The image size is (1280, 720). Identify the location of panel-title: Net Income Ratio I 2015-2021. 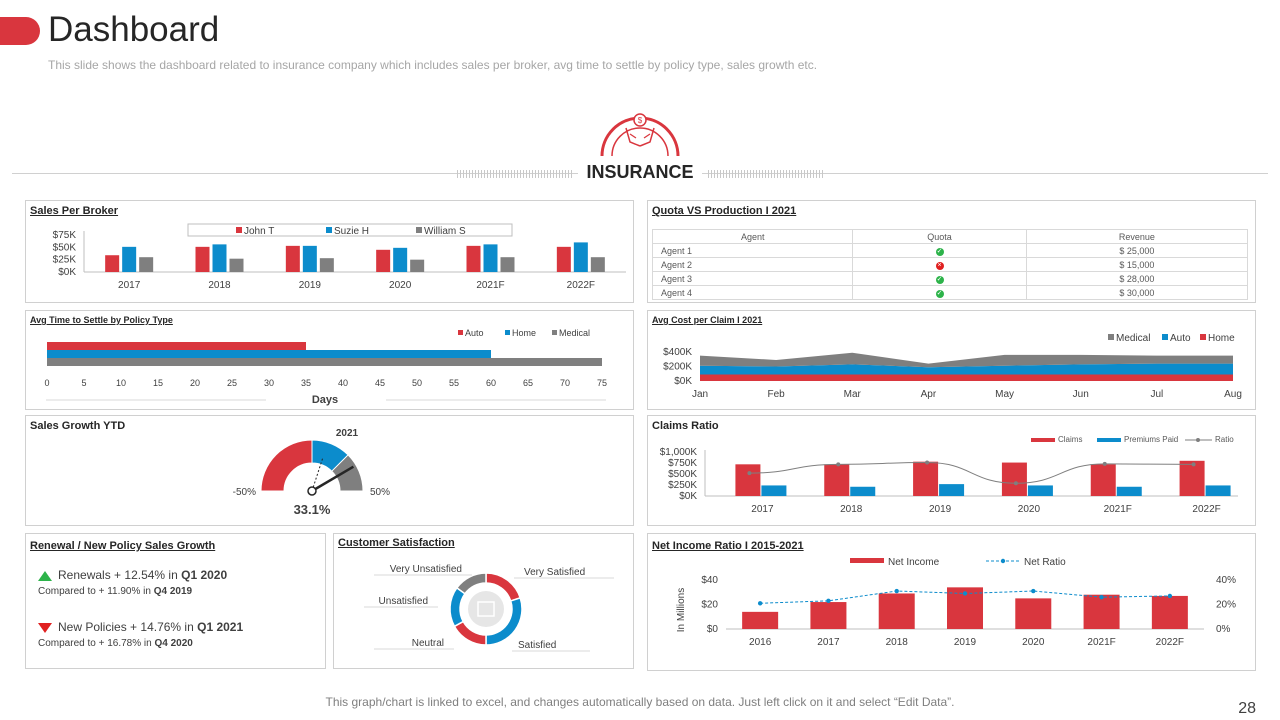
(728, 546).